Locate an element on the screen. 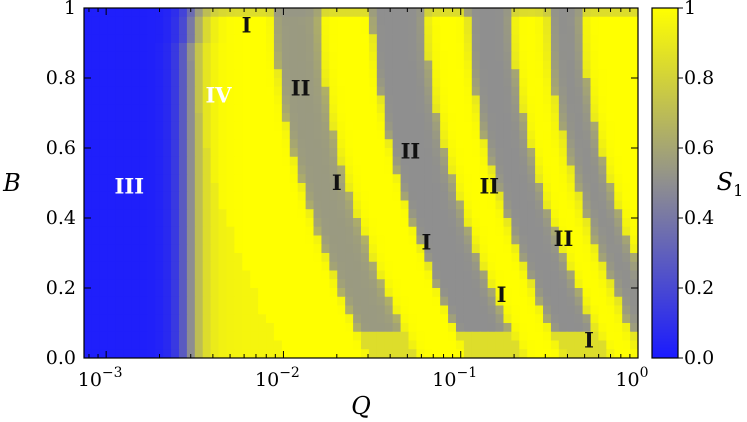 The width and height of the screenshot is (747, 422). x-tick-label: 10−1 is located at coordinates (454, 378).